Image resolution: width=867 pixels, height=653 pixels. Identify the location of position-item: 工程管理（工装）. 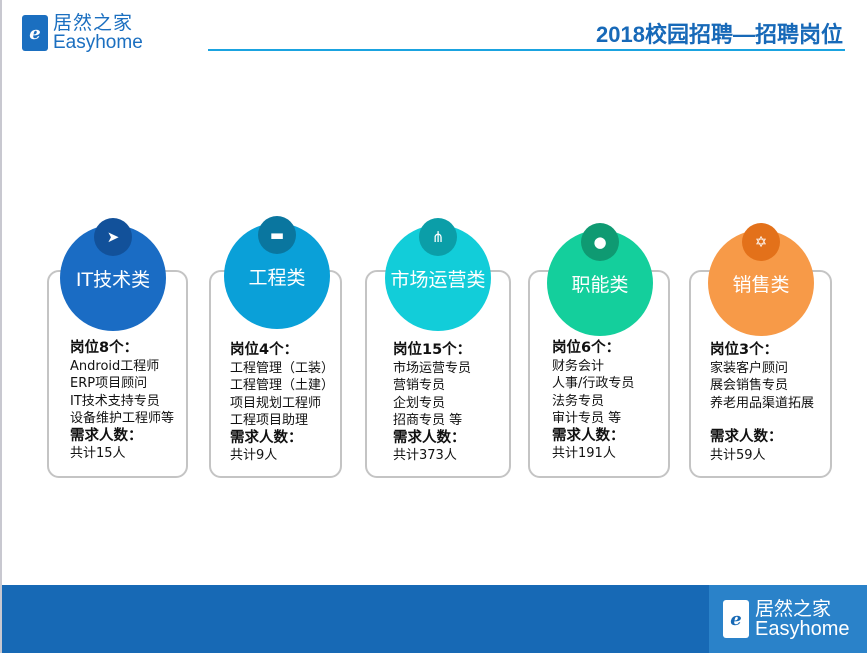
(282, 368).